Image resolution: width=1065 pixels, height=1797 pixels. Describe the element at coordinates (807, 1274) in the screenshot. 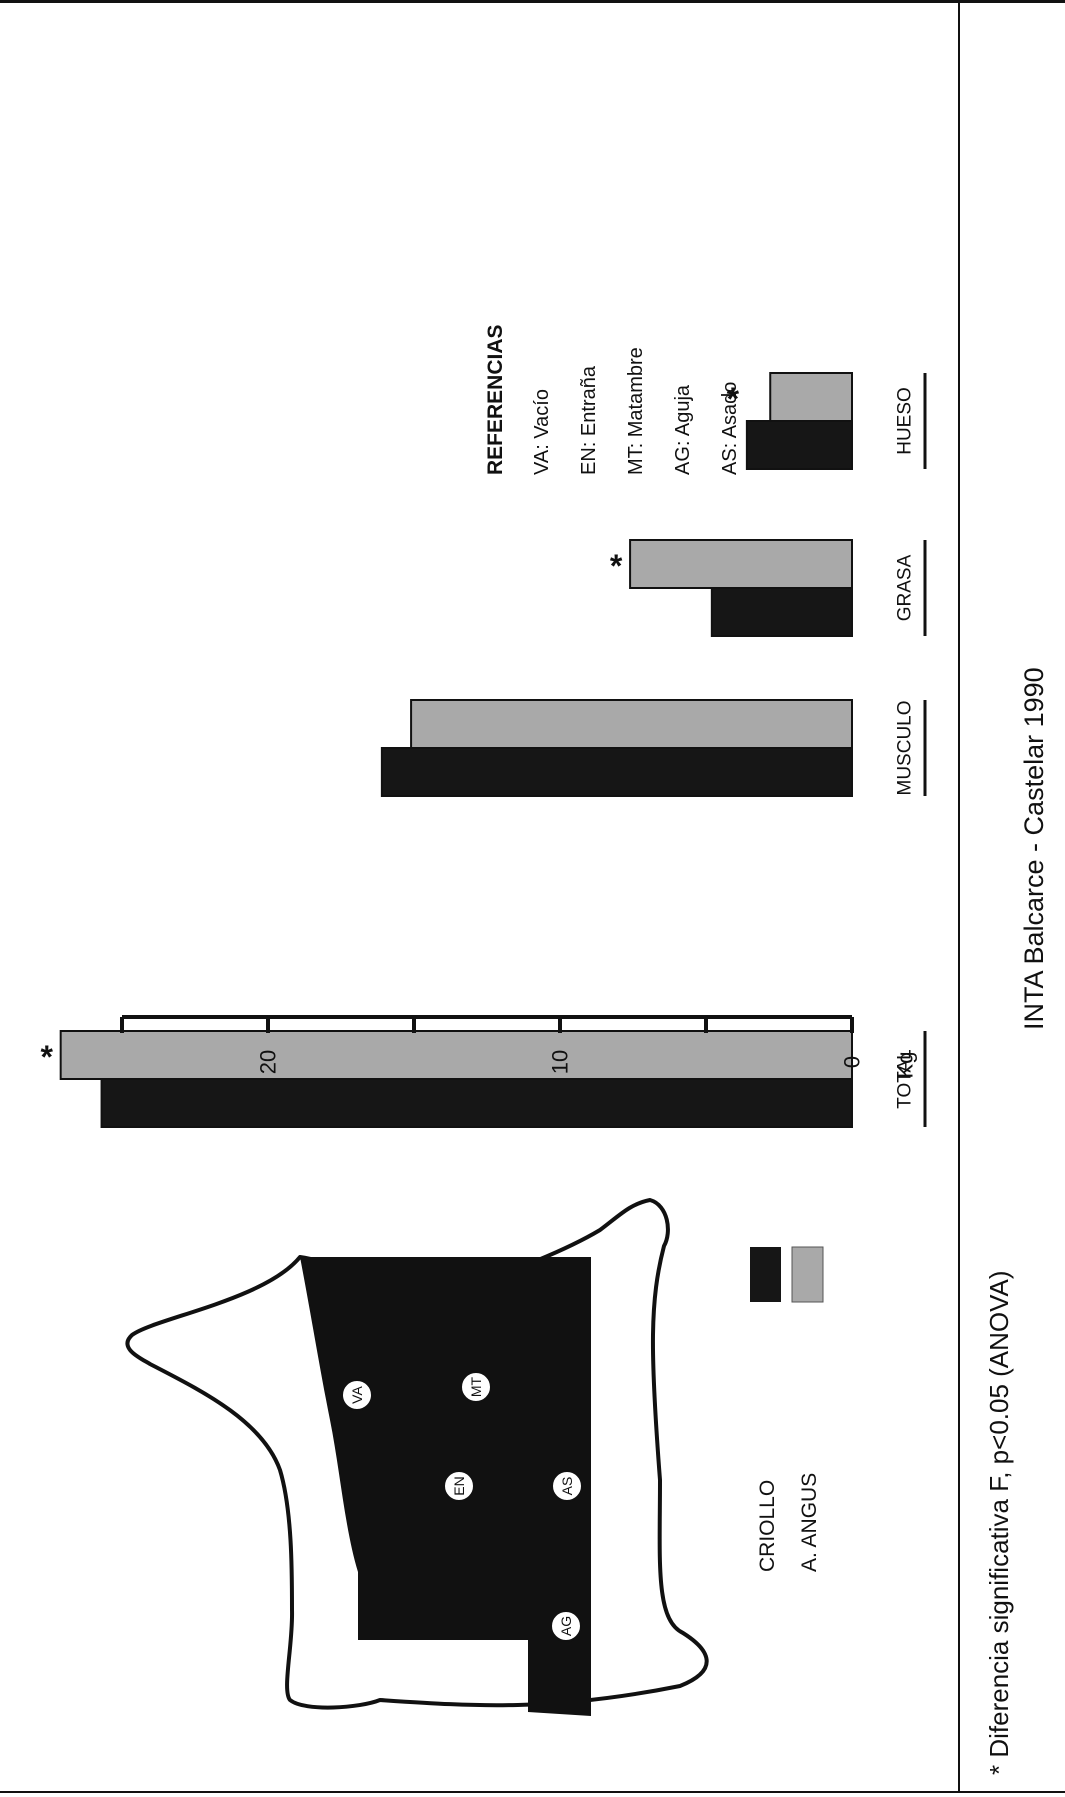

I see `legend-swatch-angus` at that location.